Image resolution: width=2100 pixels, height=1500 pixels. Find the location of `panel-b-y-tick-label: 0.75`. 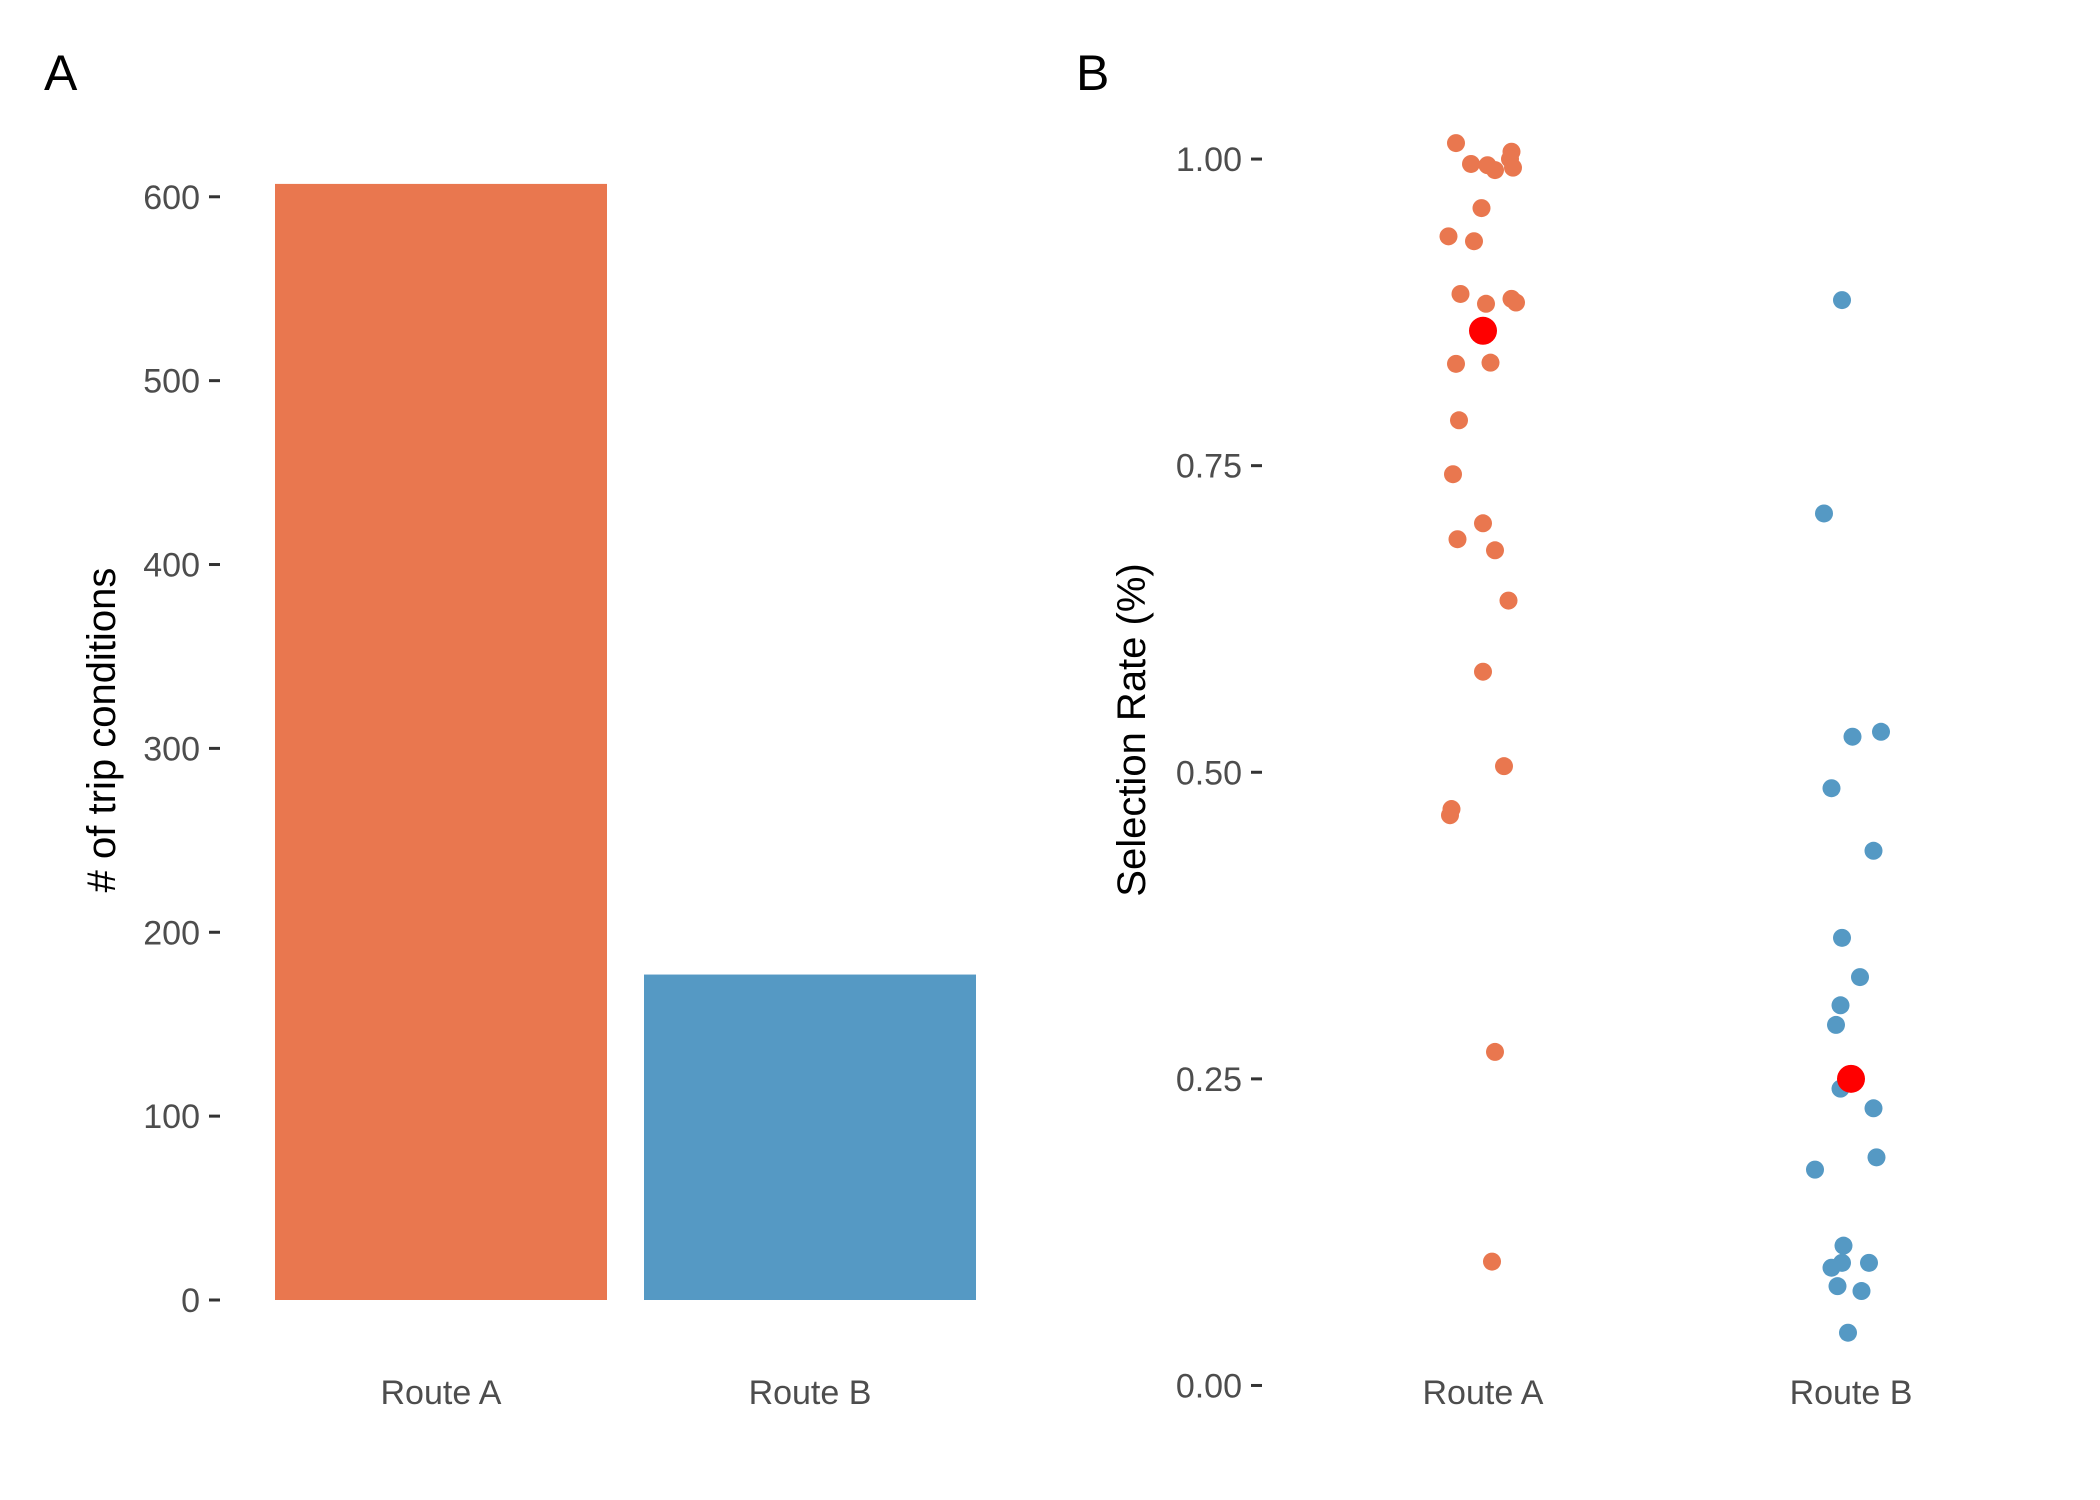

panel-b-y-tick-label: 0.75 is located at coordinates (1209, 467).